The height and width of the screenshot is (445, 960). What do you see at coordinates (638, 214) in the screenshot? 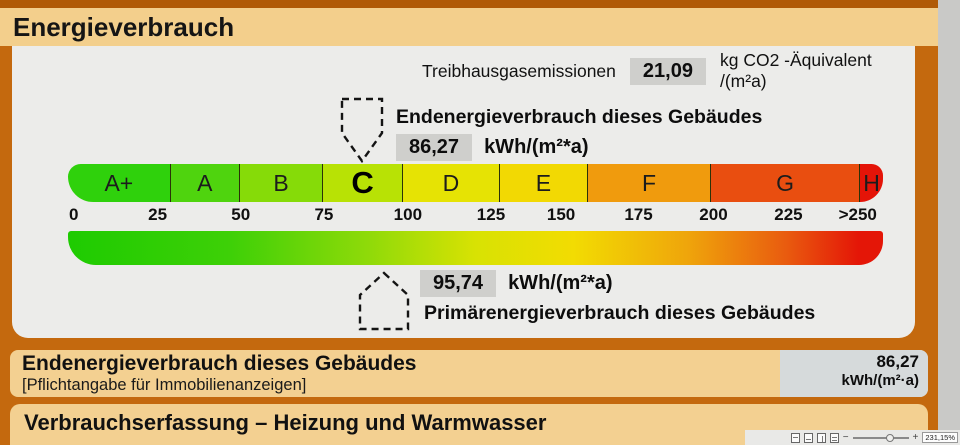
I see `scale-tick-175: 175` at bounding box center [638, 214].